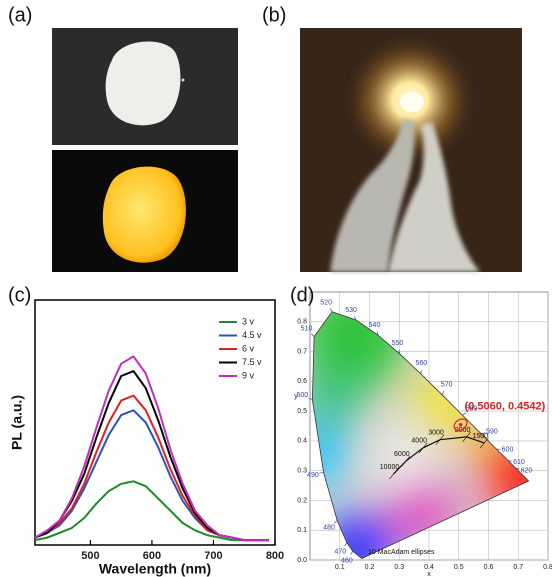 The height and width of the screenshot is (577, 552). I want to click on legend-label: 6 v, so click(248, 348).